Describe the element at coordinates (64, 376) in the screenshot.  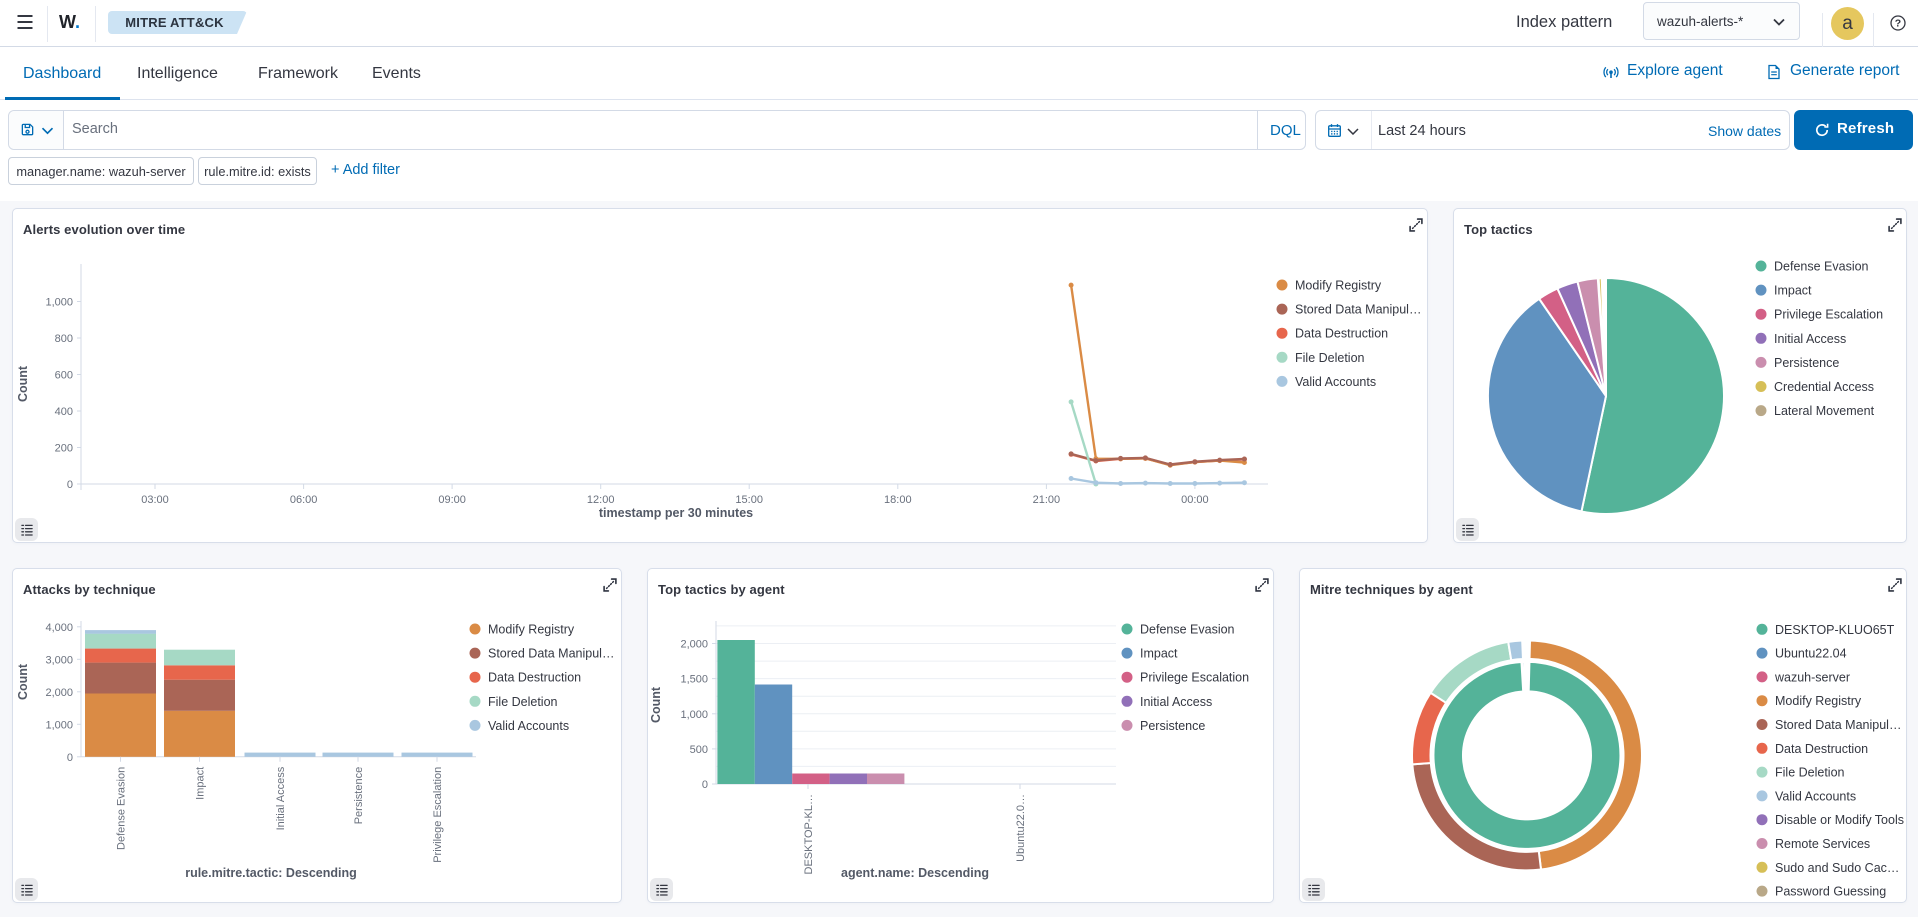
I see `svg-text: 600` at that location.